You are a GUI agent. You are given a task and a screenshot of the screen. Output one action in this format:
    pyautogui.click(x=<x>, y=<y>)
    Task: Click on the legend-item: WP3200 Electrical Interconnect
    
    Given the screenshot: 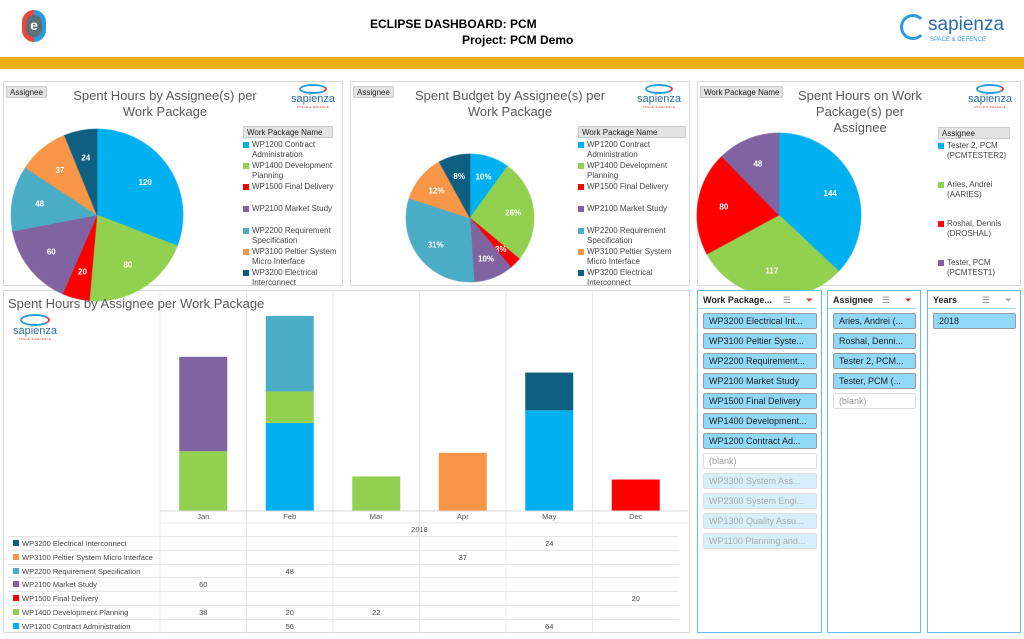 What is the action you would take?
    pyautogui.click(x=291, y=278)
    